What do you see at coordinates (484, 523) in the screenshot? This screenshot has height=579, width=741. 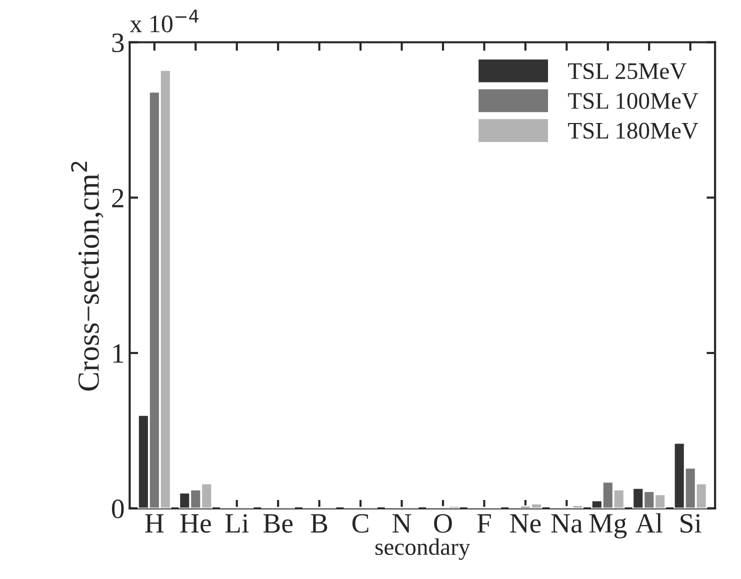 I see `x-tick-label: F` at bounding box center [484, 523].